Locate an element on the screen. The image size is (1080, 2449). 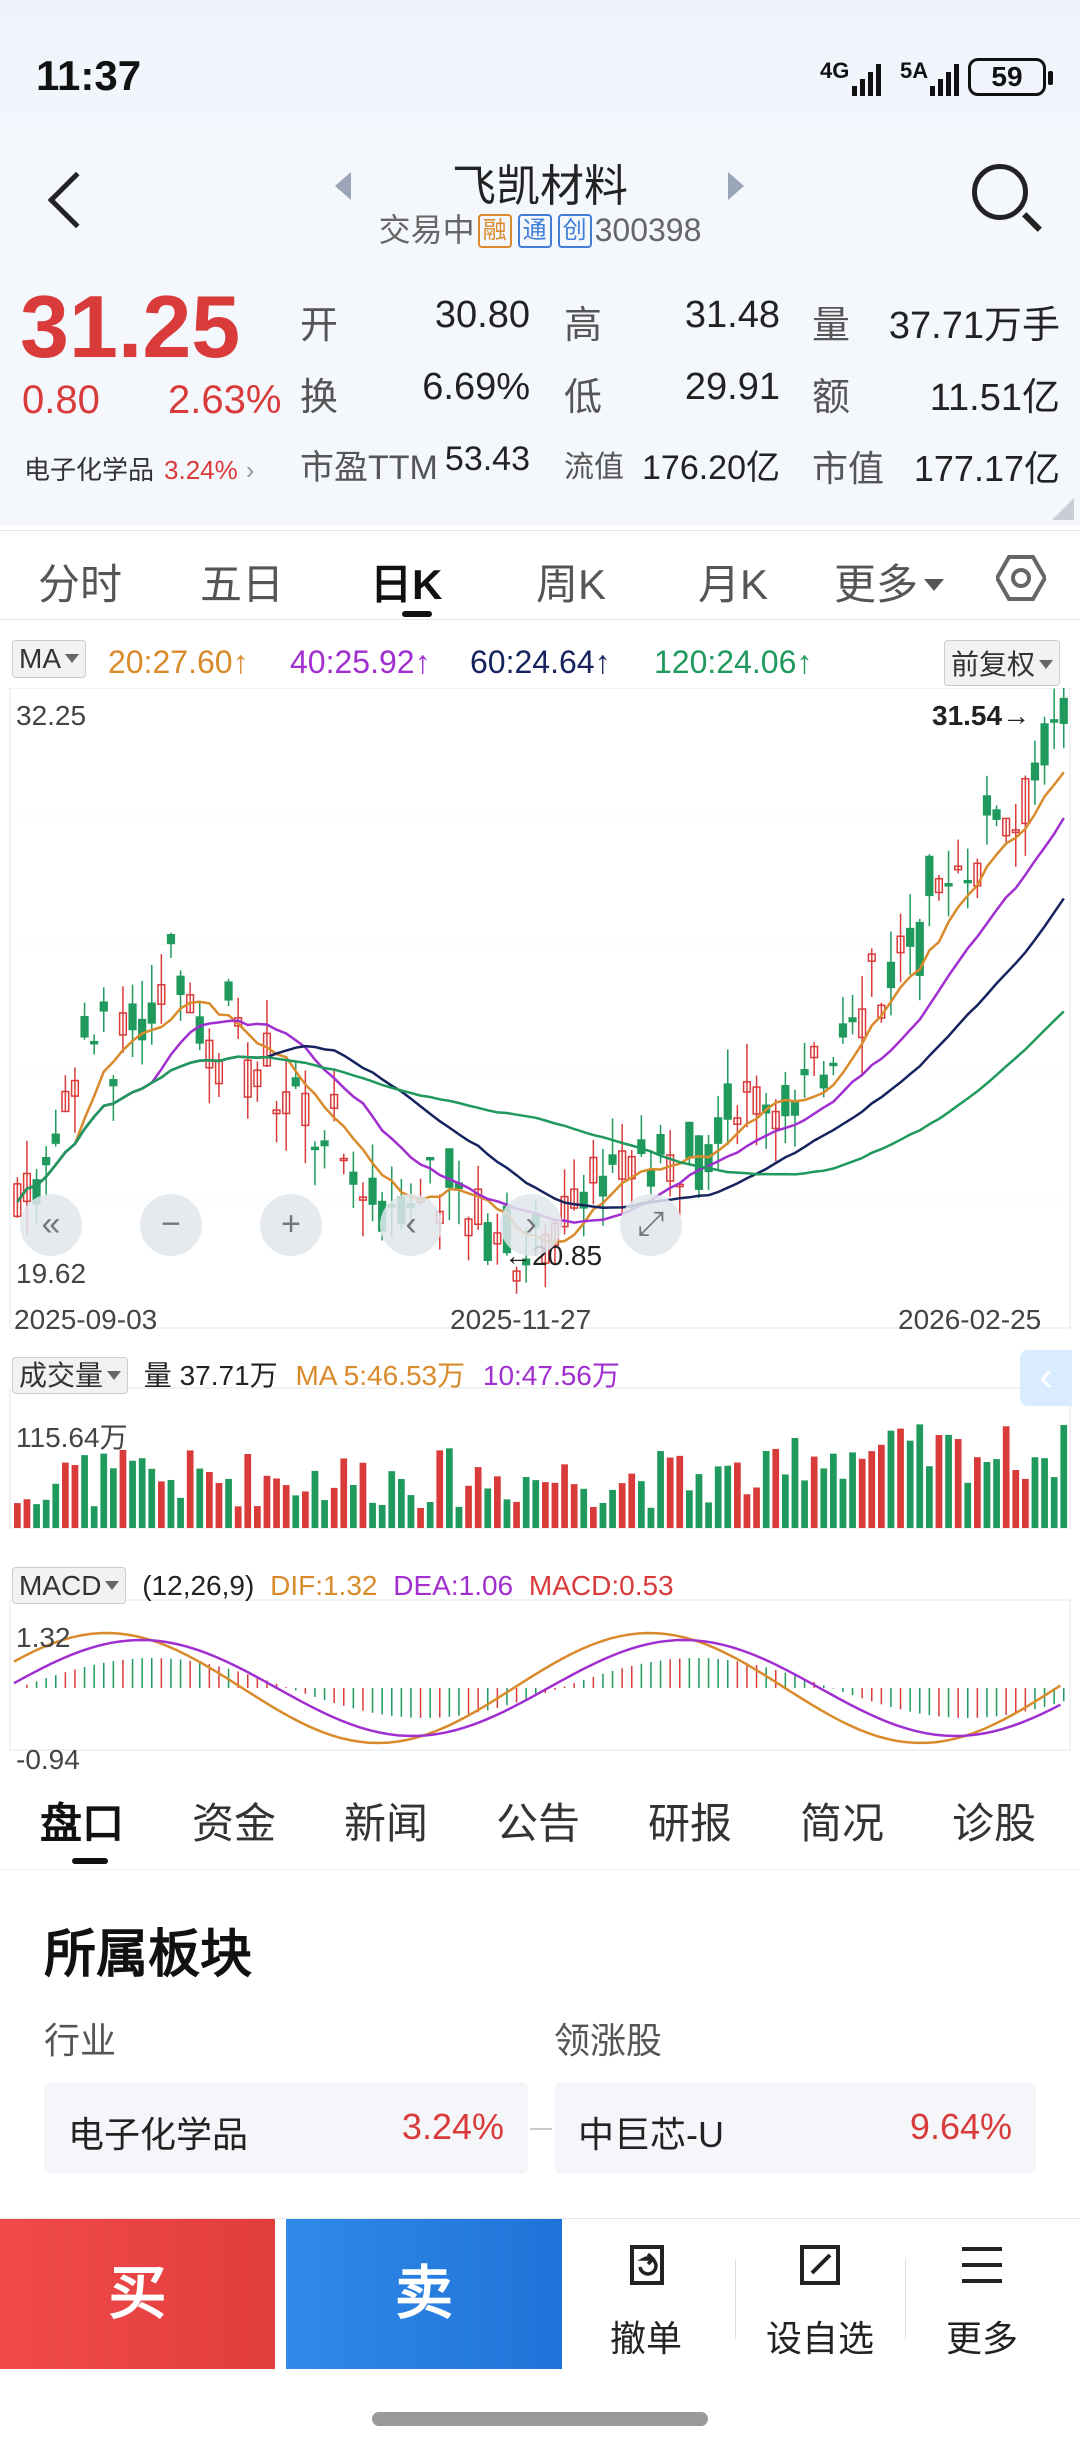
stock-header: 飞凯材料 交易中融通创 300398 is located at coordinates (540, 210).